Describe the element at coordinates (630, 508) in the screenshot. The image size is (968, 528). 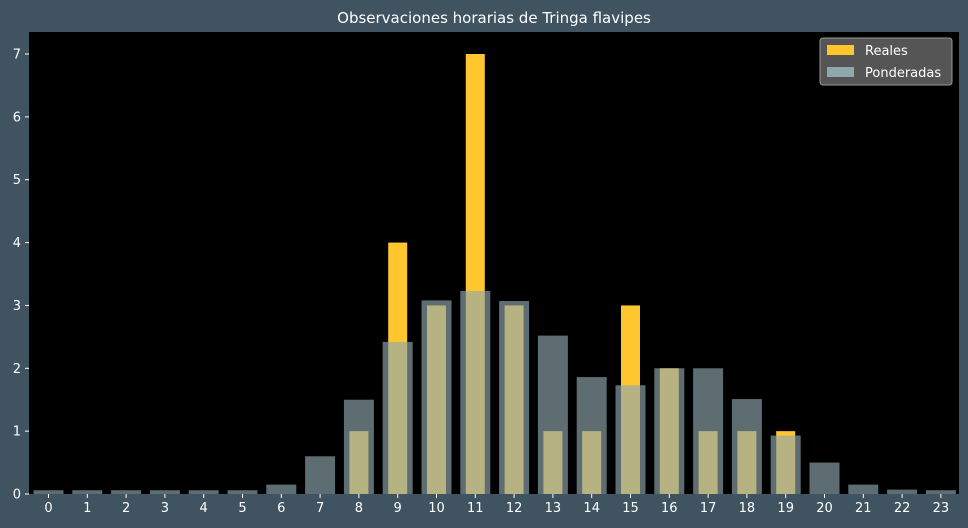
I see `x-tick-label-15: 15` at that location.